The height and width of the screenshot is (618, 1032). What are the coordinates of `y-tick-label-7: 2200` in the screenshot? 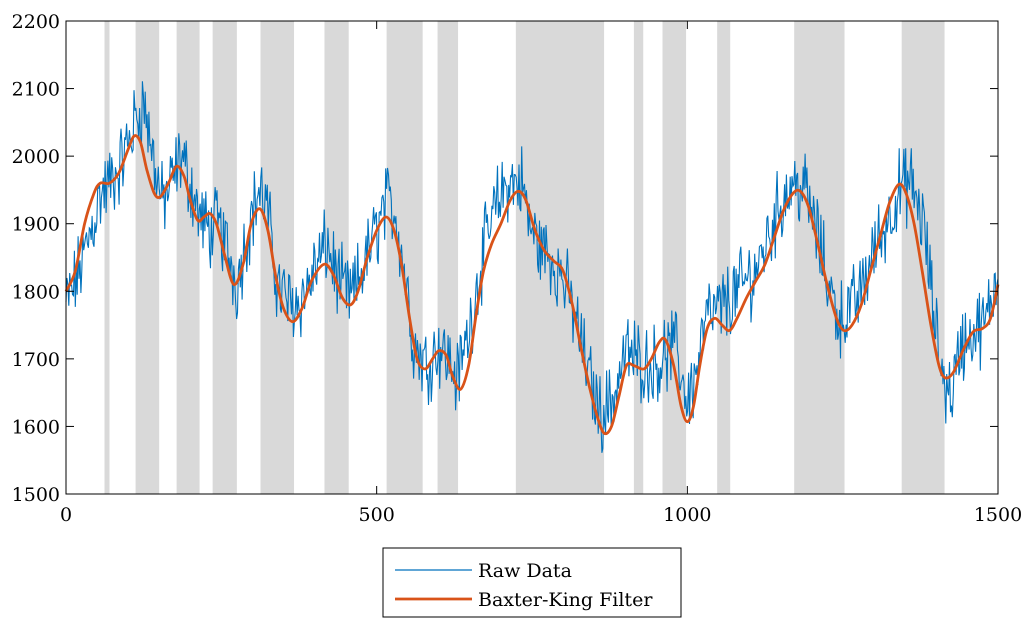 It's located at (36, 22).